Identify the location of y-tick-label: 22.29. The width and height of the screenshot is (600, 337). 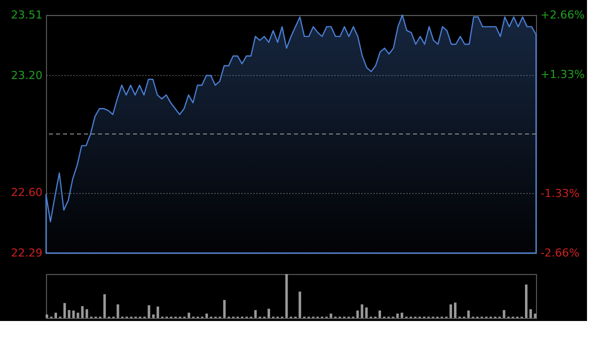
(26, 253).